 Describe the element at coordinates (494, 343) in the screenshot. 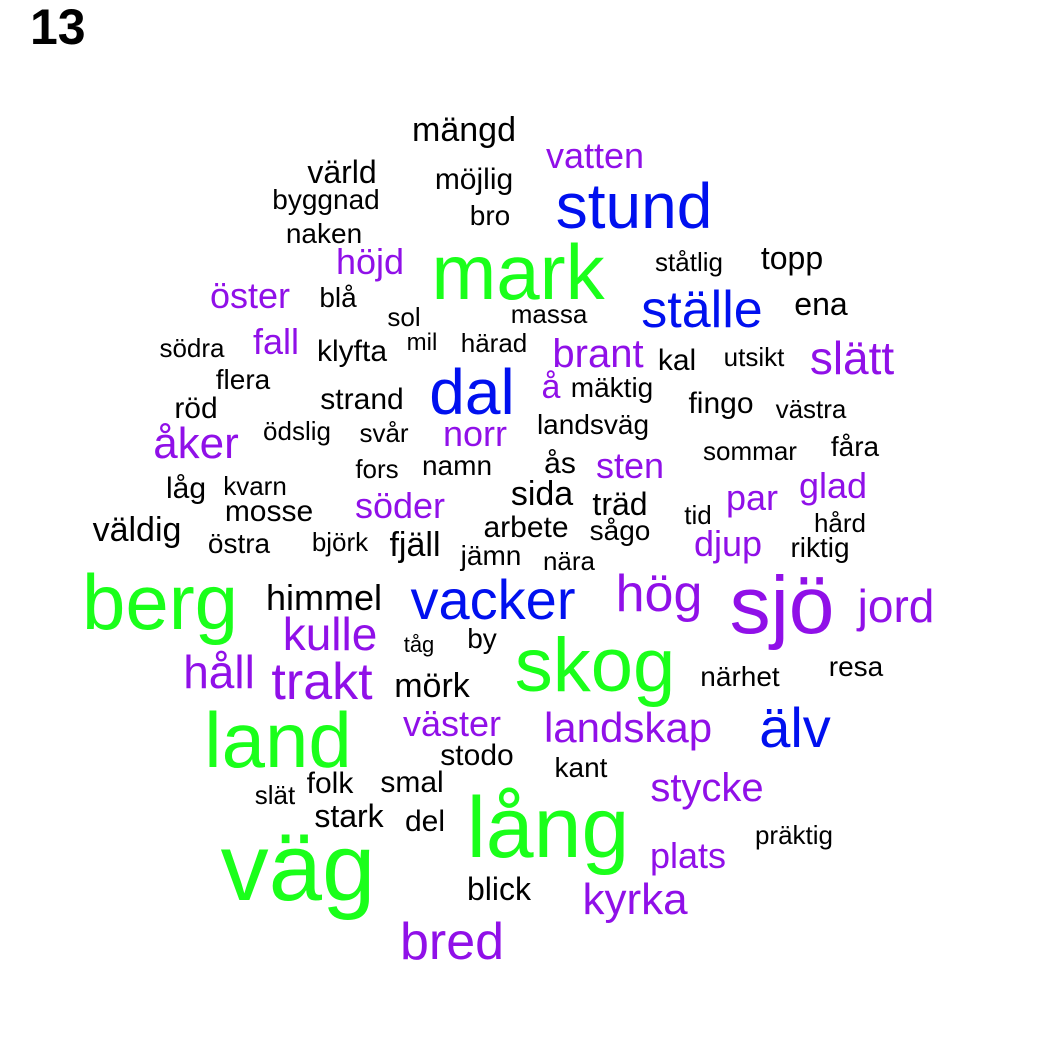

I see `cloud-word: härad` at that location.